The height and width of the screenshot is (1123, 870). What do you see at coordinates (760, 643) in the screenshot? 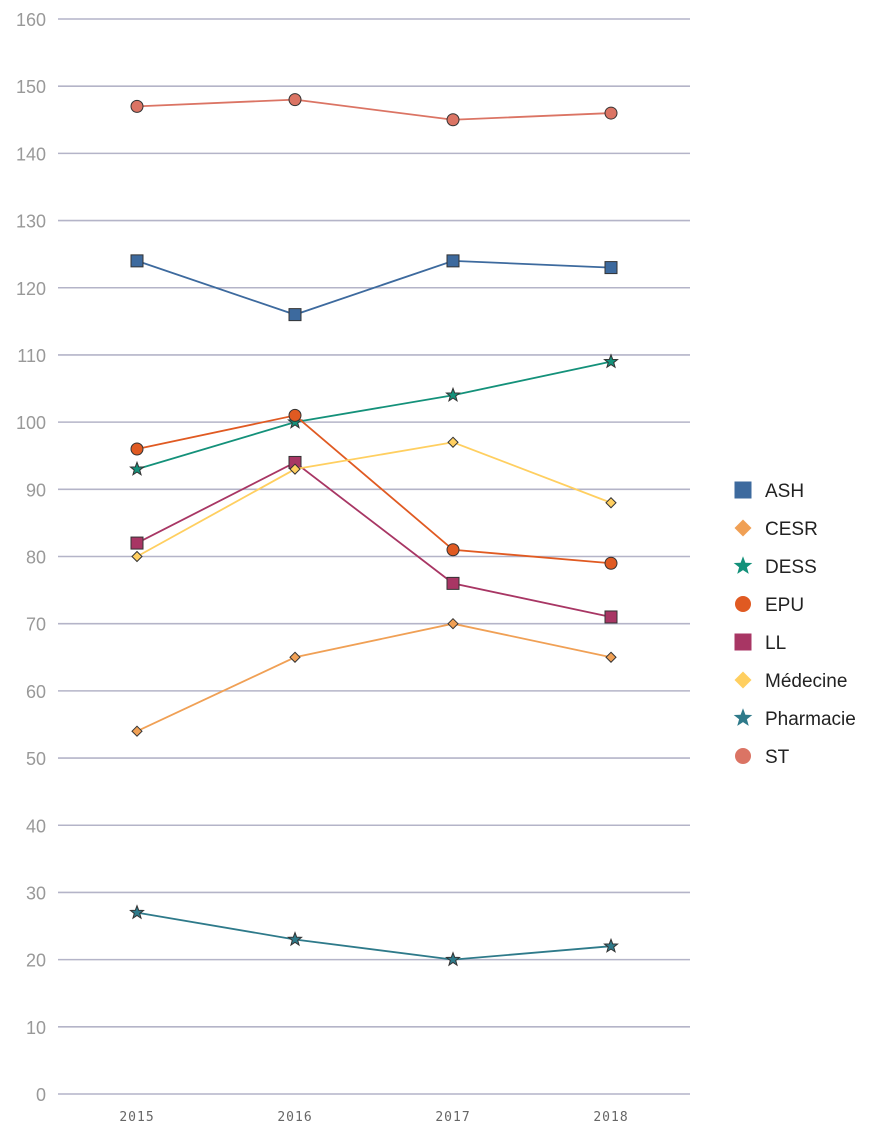
I see `legend-item-ll: LL` at bounding box center [760, 643].